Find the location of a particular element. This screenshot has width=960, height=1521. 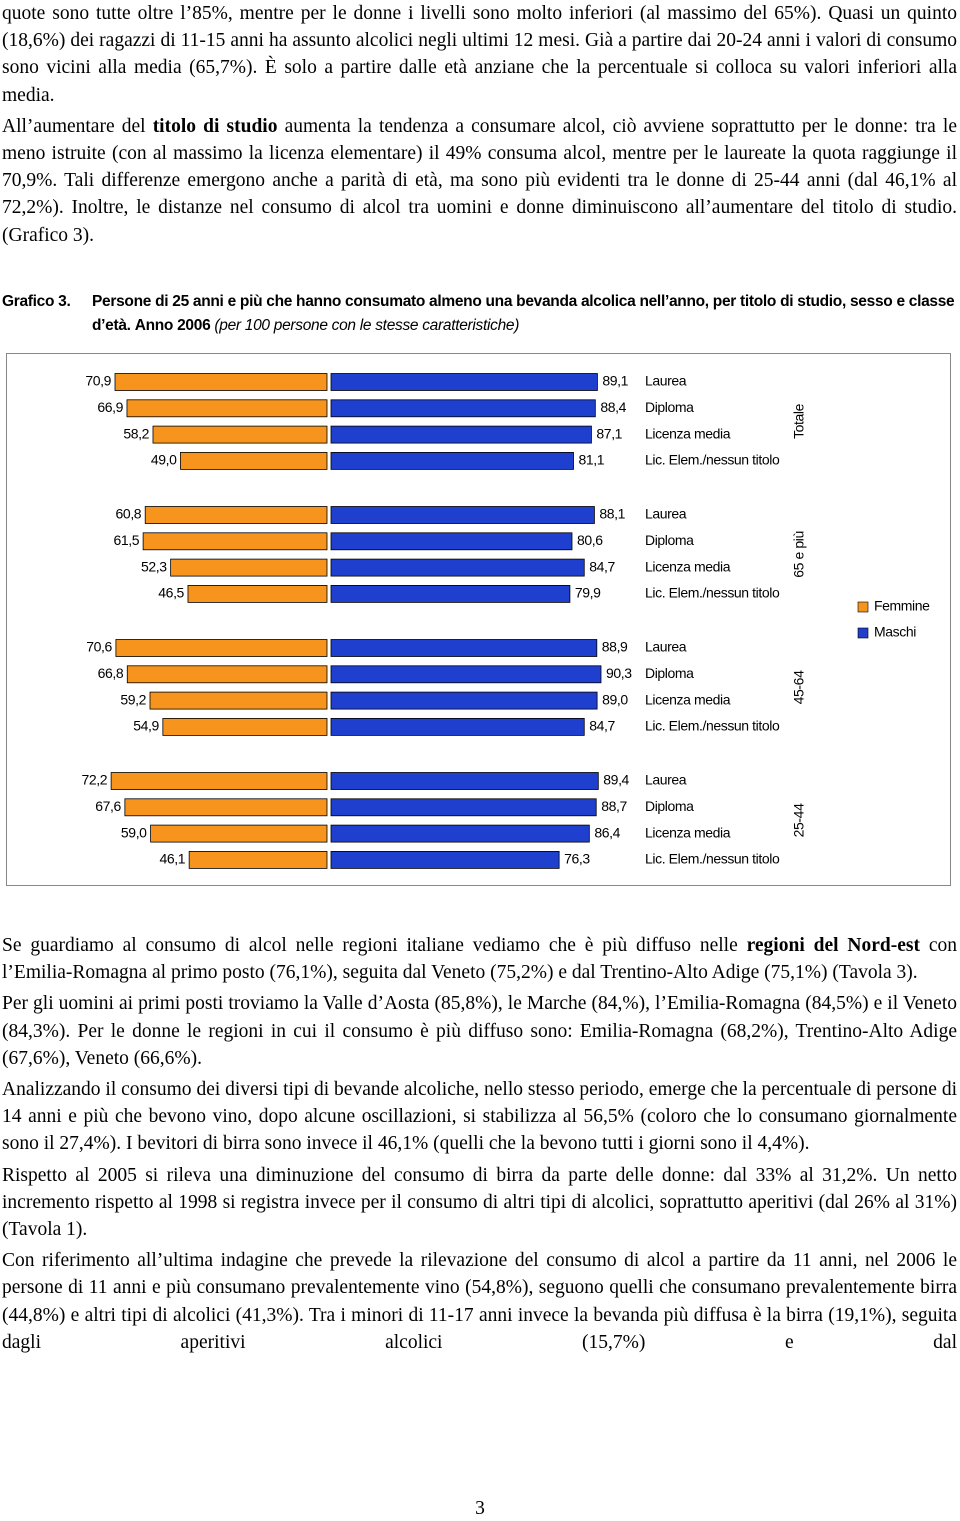

value-label: 61,5 is located at coordinates (126, 540).